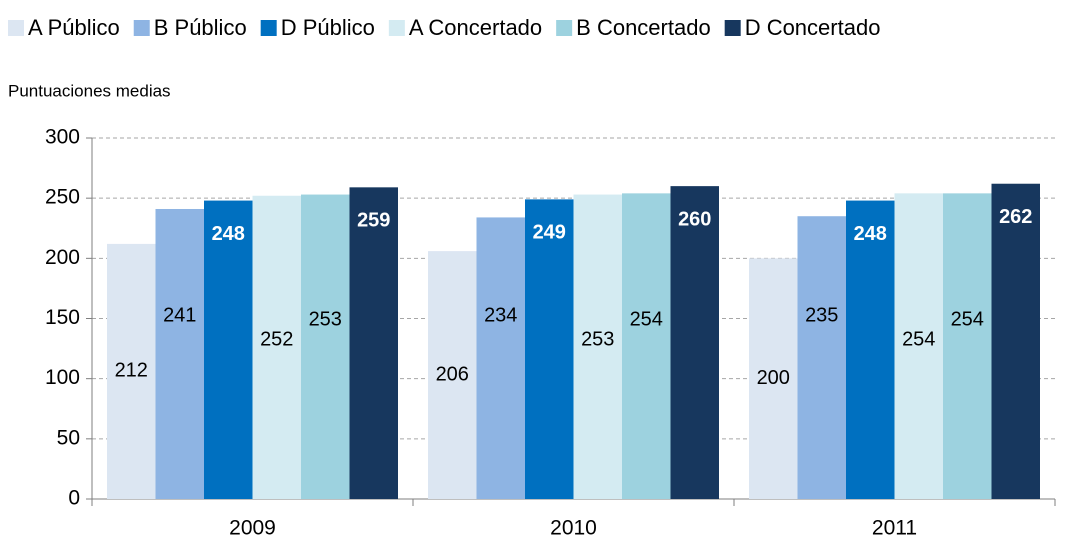 The height and width of the screenshot is (550, 1071). Describe the element at coordinates (549, 233) in the screenshot. I see `data-label: 249` at that location.